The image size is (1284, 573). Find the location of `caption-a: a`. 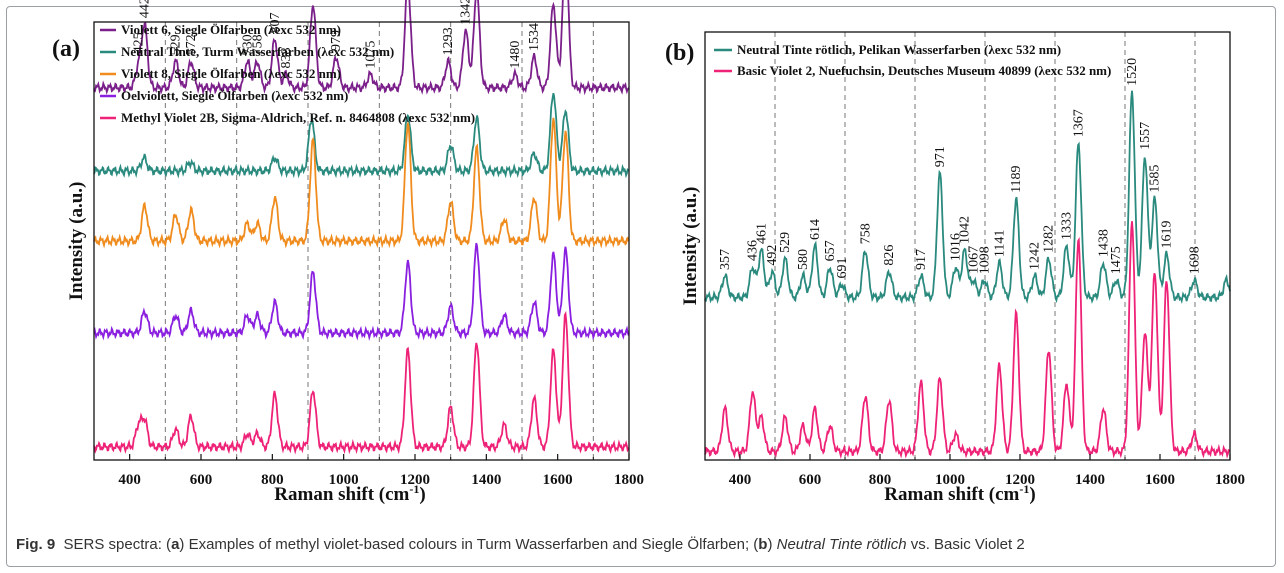

caption-a: a is located at coordinates (175, 544).